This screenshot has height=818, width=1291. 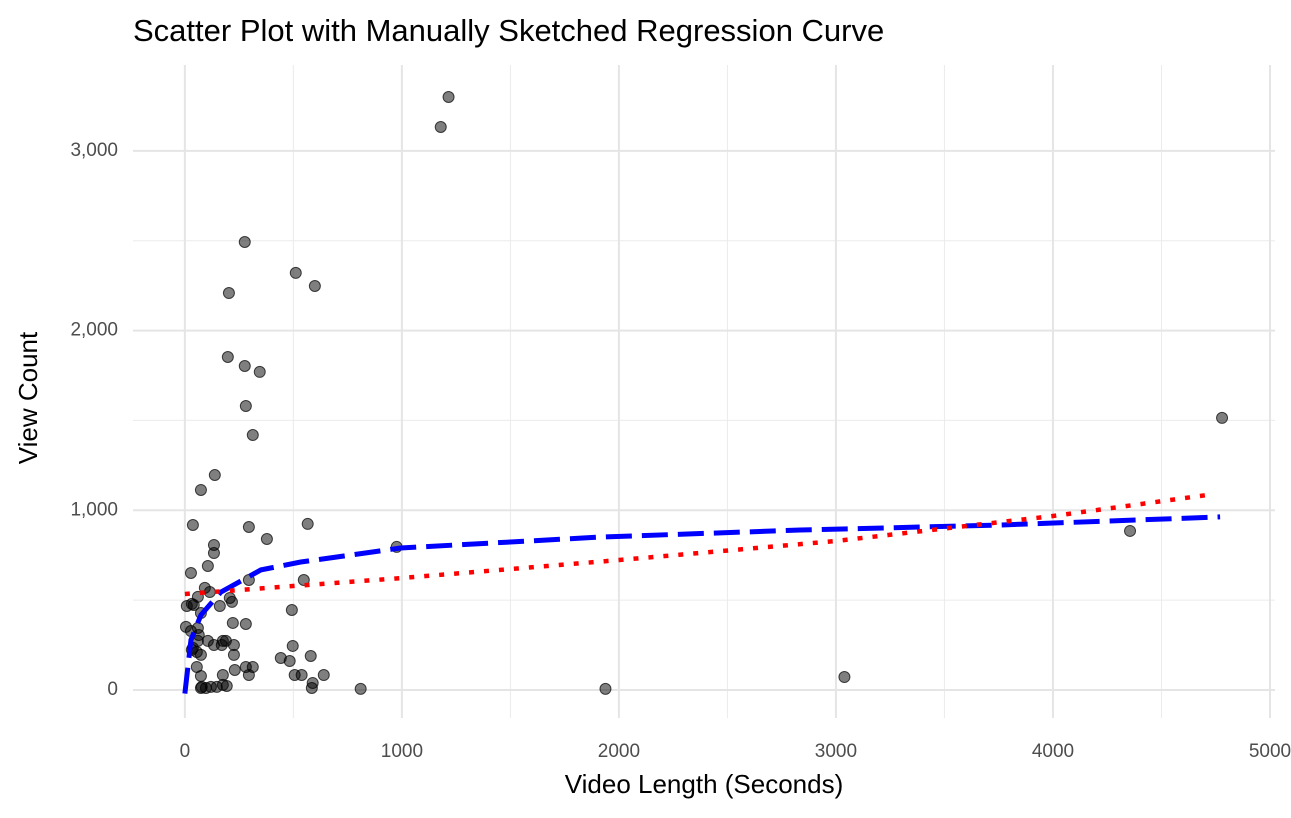 I want to click on x-tick-label: 1000, so click(x=402, y=751).